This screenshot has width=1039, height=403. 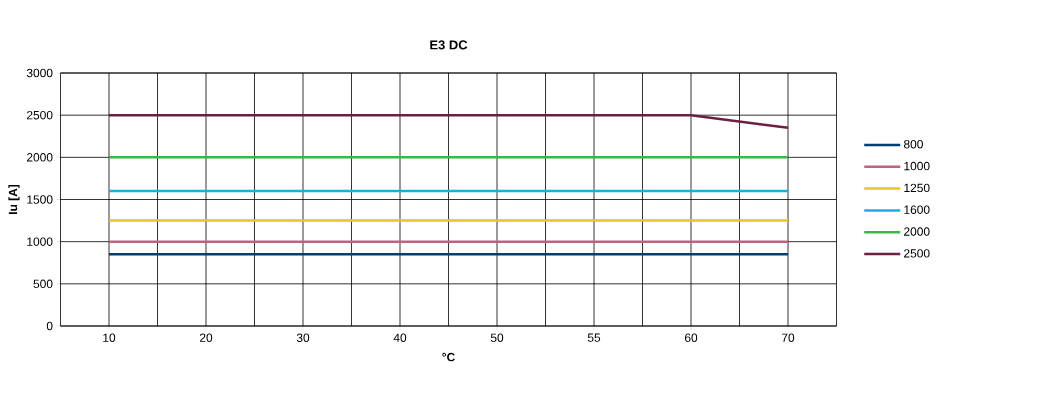 I want to click on legend-label: 1600, so click(x=917, y=209).